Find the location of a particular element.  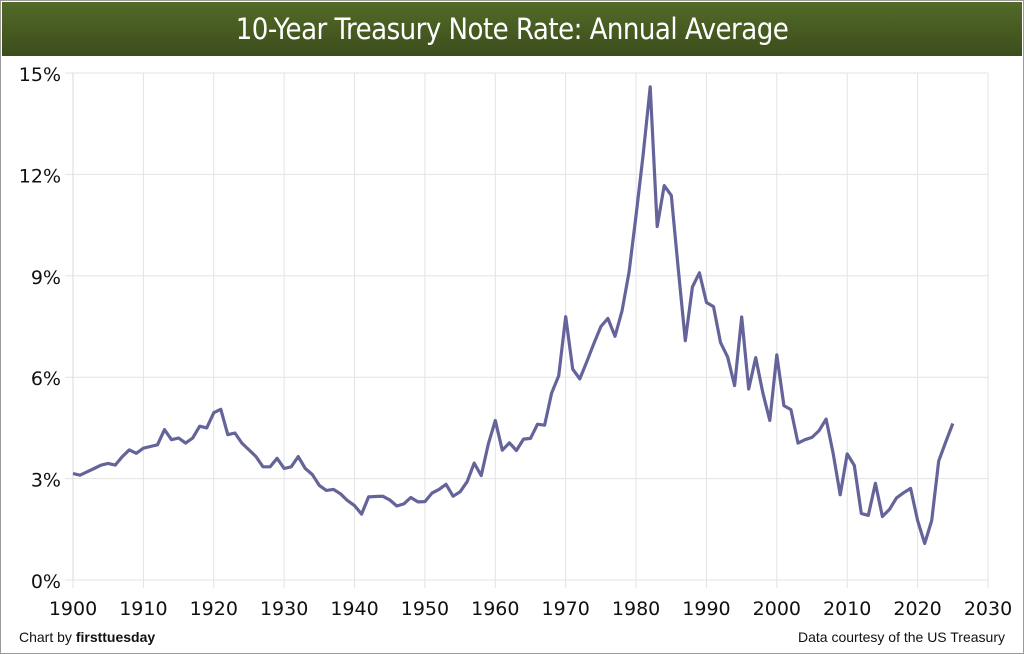

data-source: Data courtesy of the US Treasury is located at coordinates (901, 637).